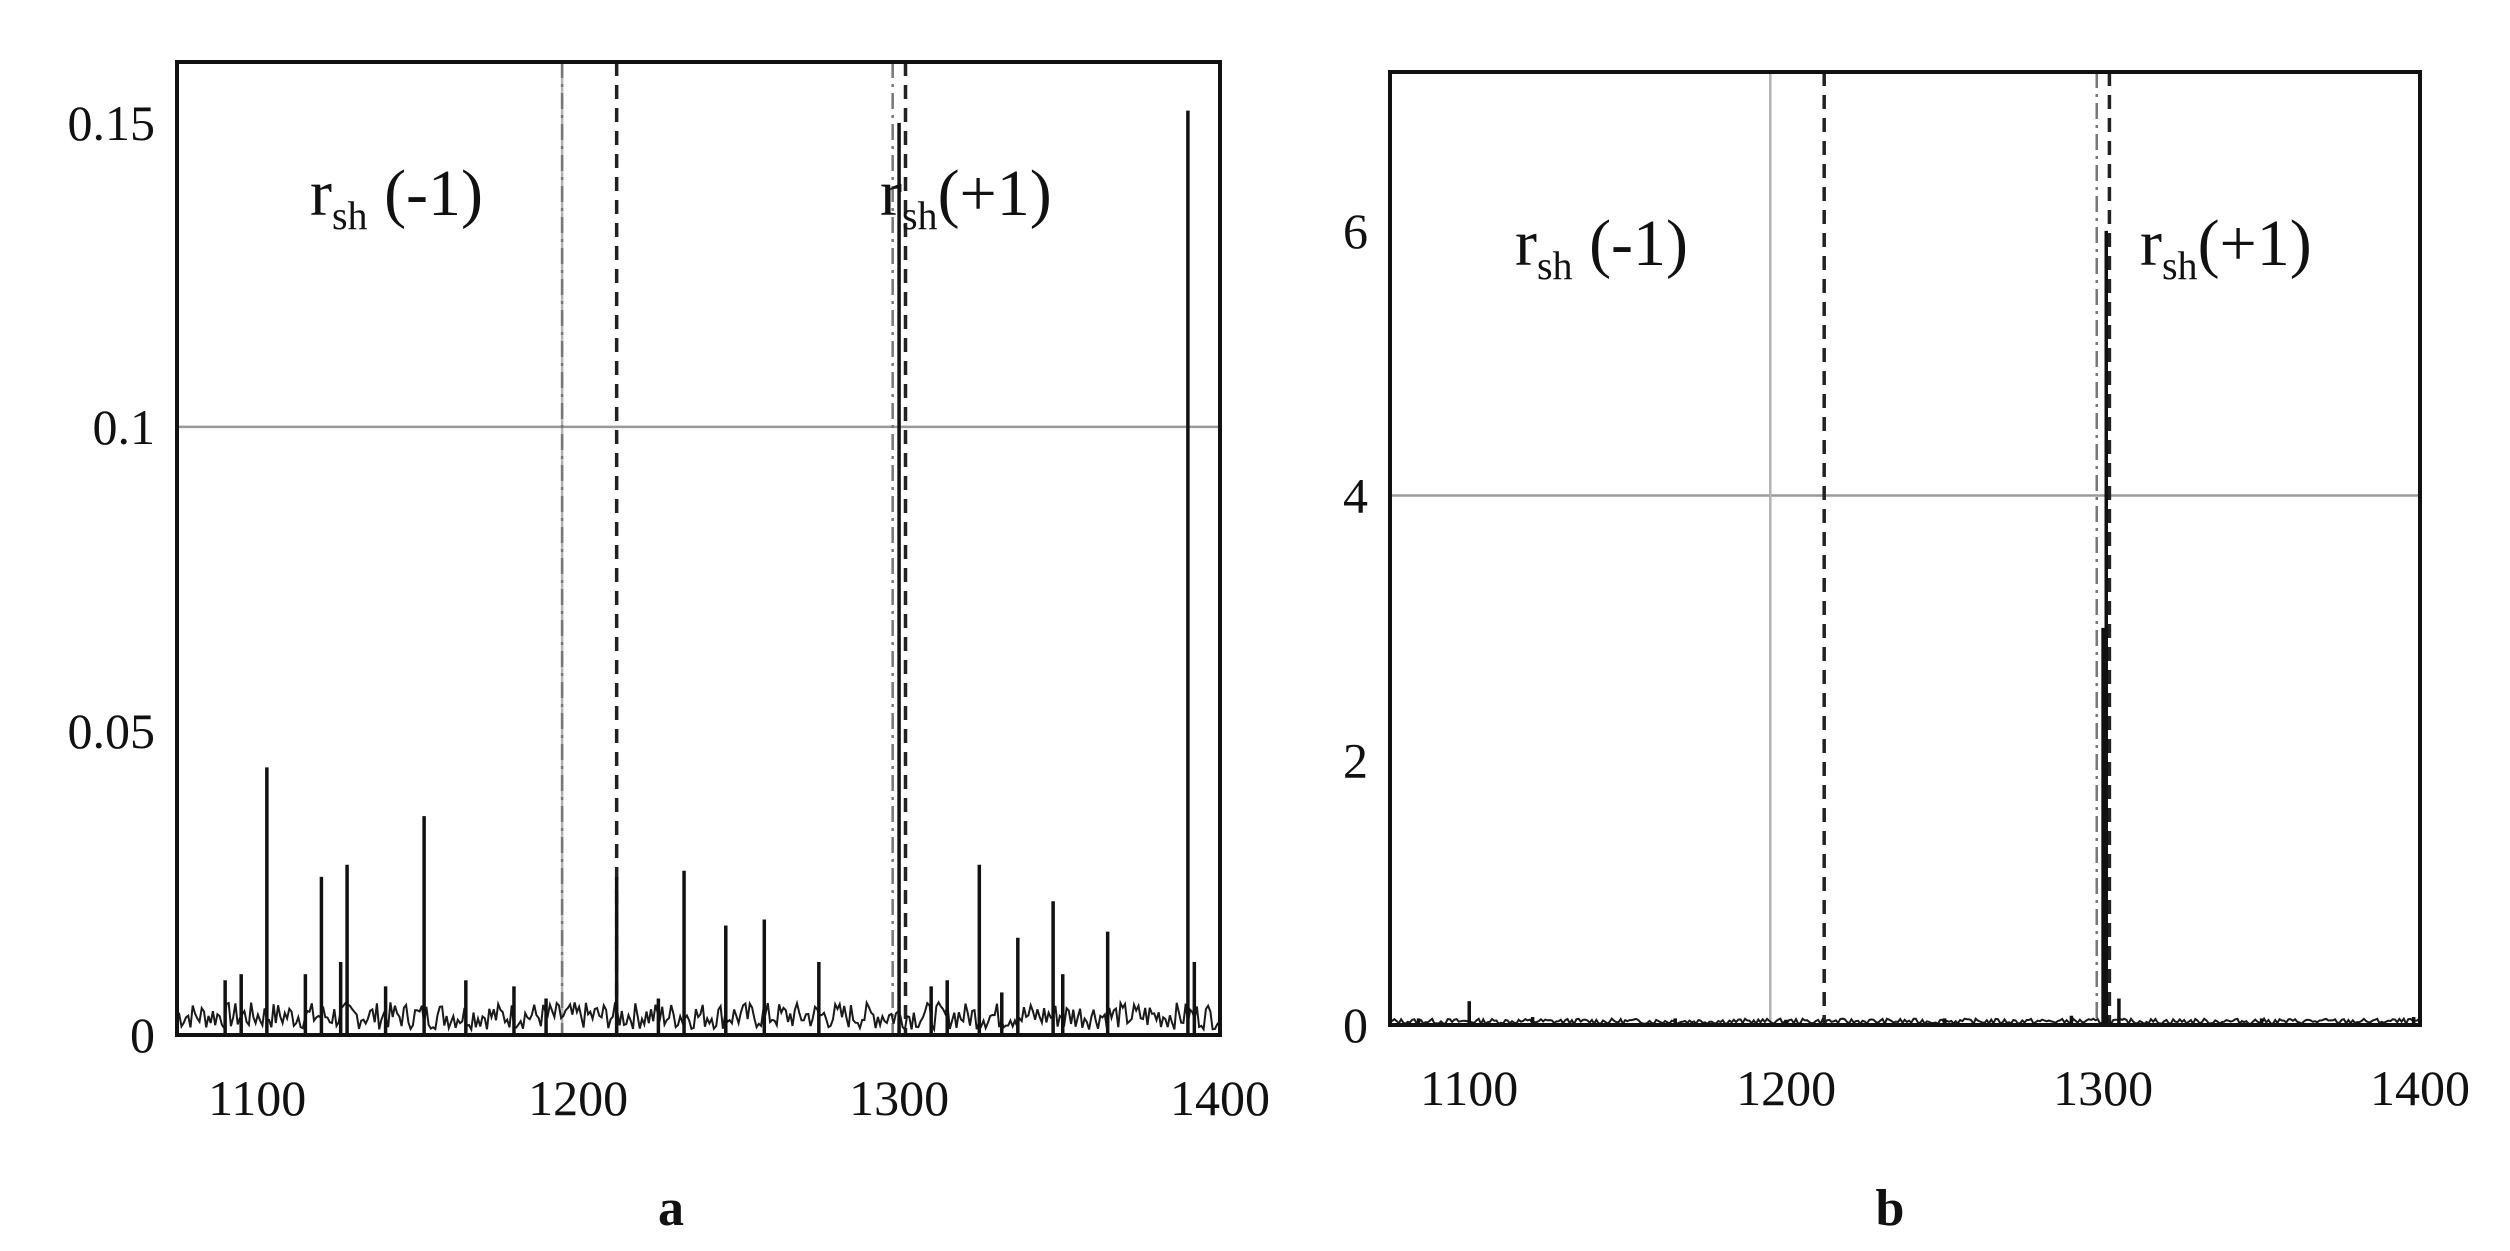 The width and height of the screenshot is (2510, 1251). I want to click on panel-label: b, so click(1890, 1208).